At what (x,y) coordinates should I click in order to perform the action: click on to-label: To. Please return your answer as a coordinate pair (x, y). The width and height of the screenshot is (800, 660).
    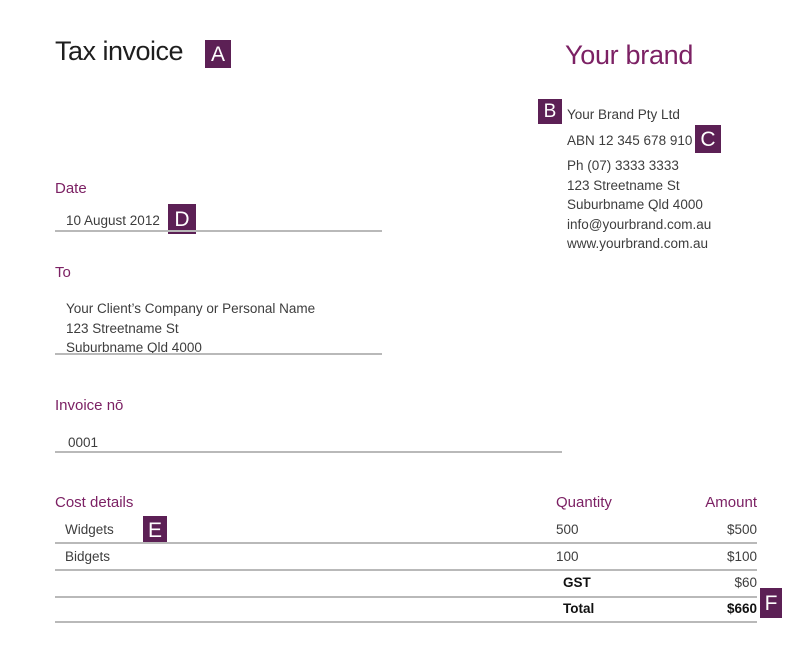
    Looking at the image, I should click on (63, 272).